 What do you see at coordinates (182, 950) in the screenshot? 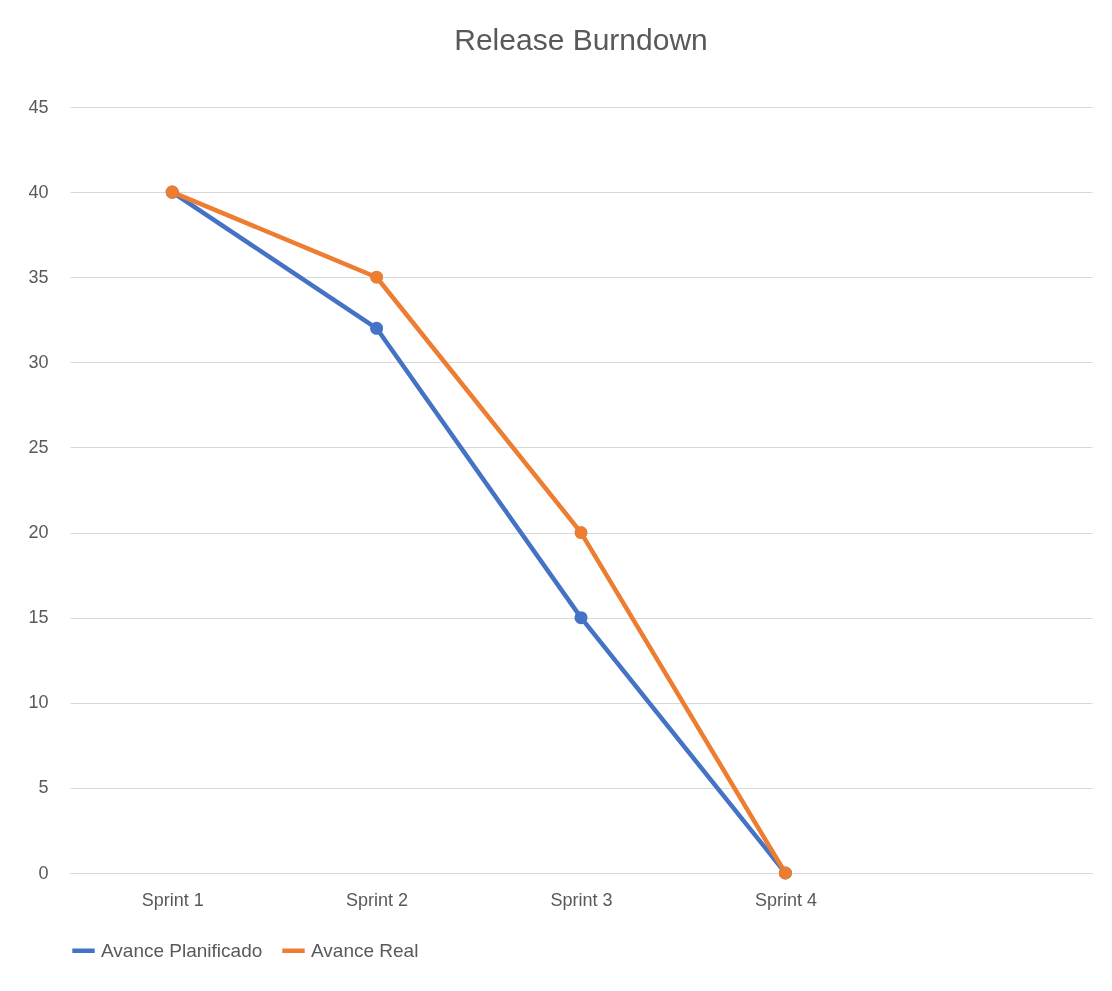
I see `legend-label: Avance Planificado` at bounding box center [182, 950].